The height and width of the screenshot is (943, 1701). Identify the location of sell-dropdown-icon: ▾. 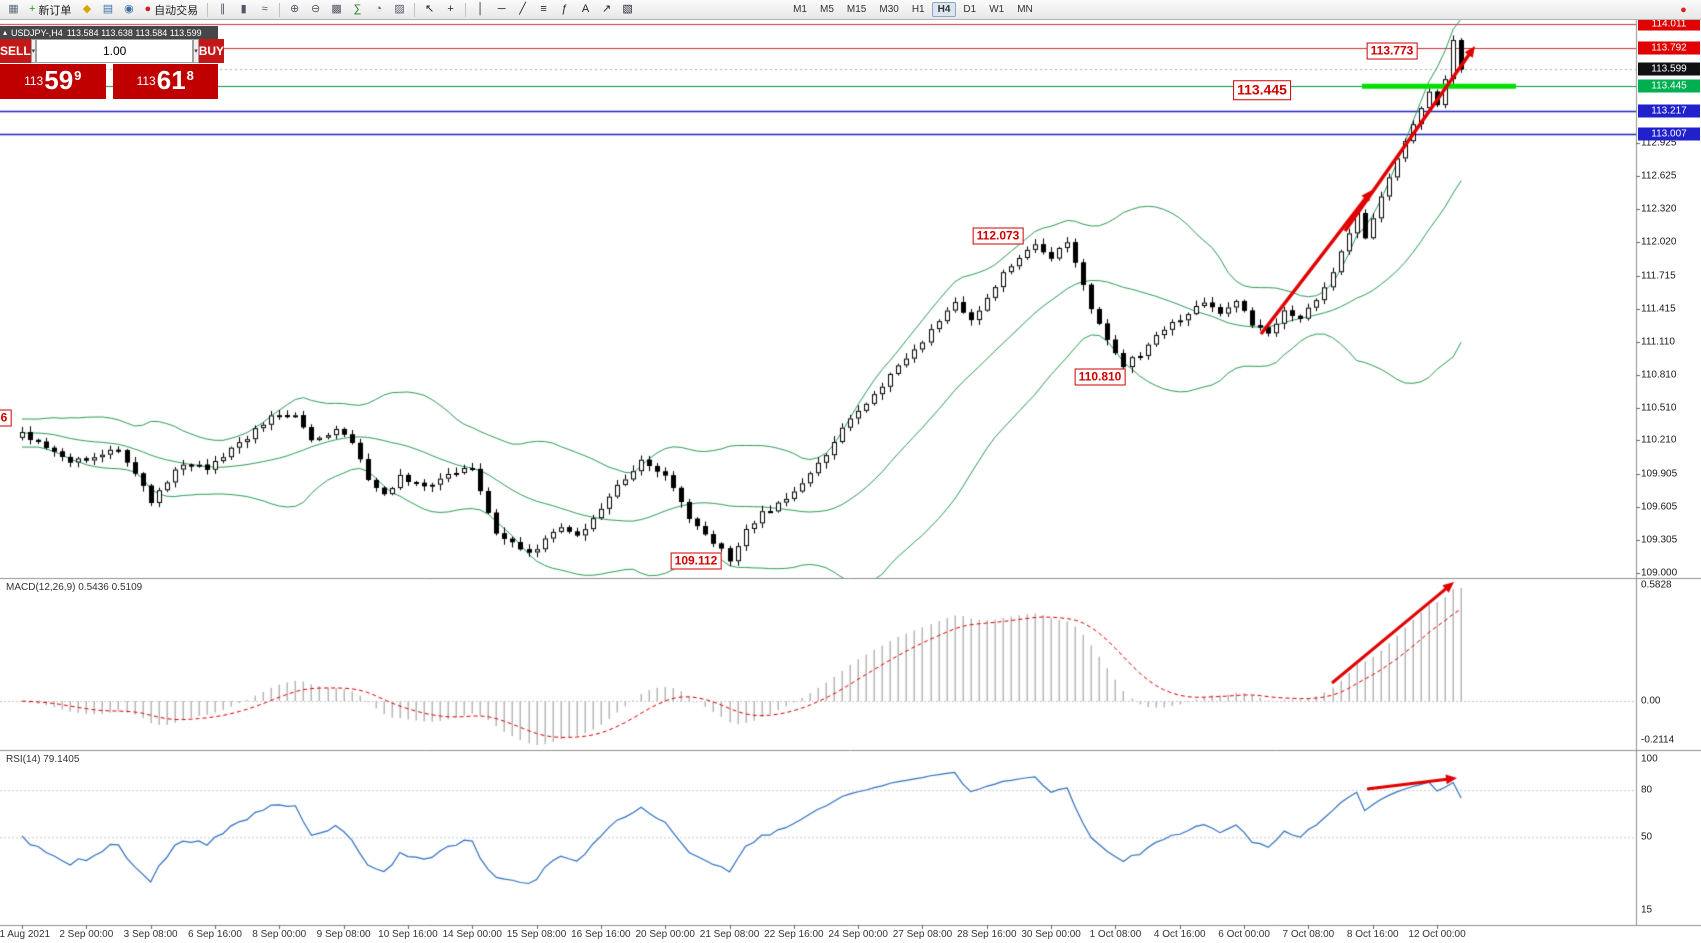
(33, 51).